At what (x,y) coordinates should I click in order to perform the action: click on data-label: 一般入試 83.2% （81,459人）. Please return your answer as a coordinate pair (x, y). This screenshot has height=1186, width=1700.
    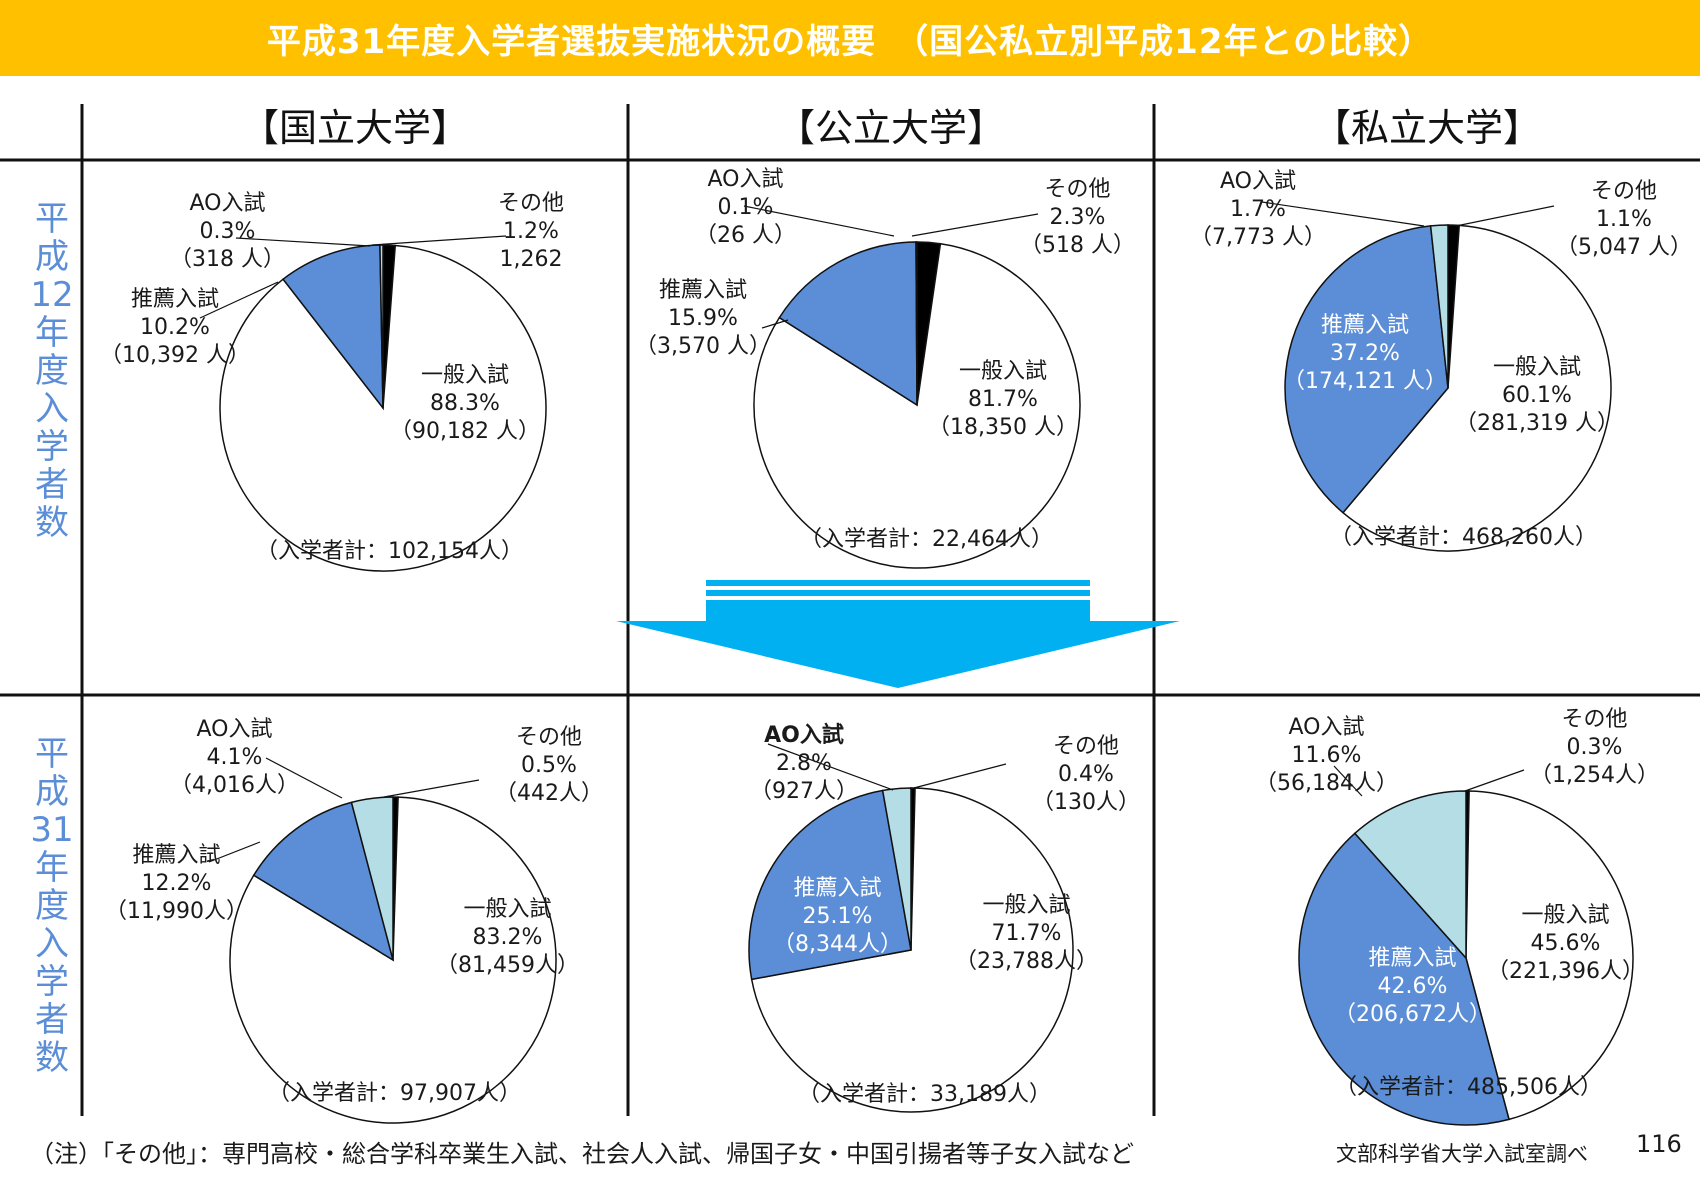
    Looking at the image, I should click on (507, 937).